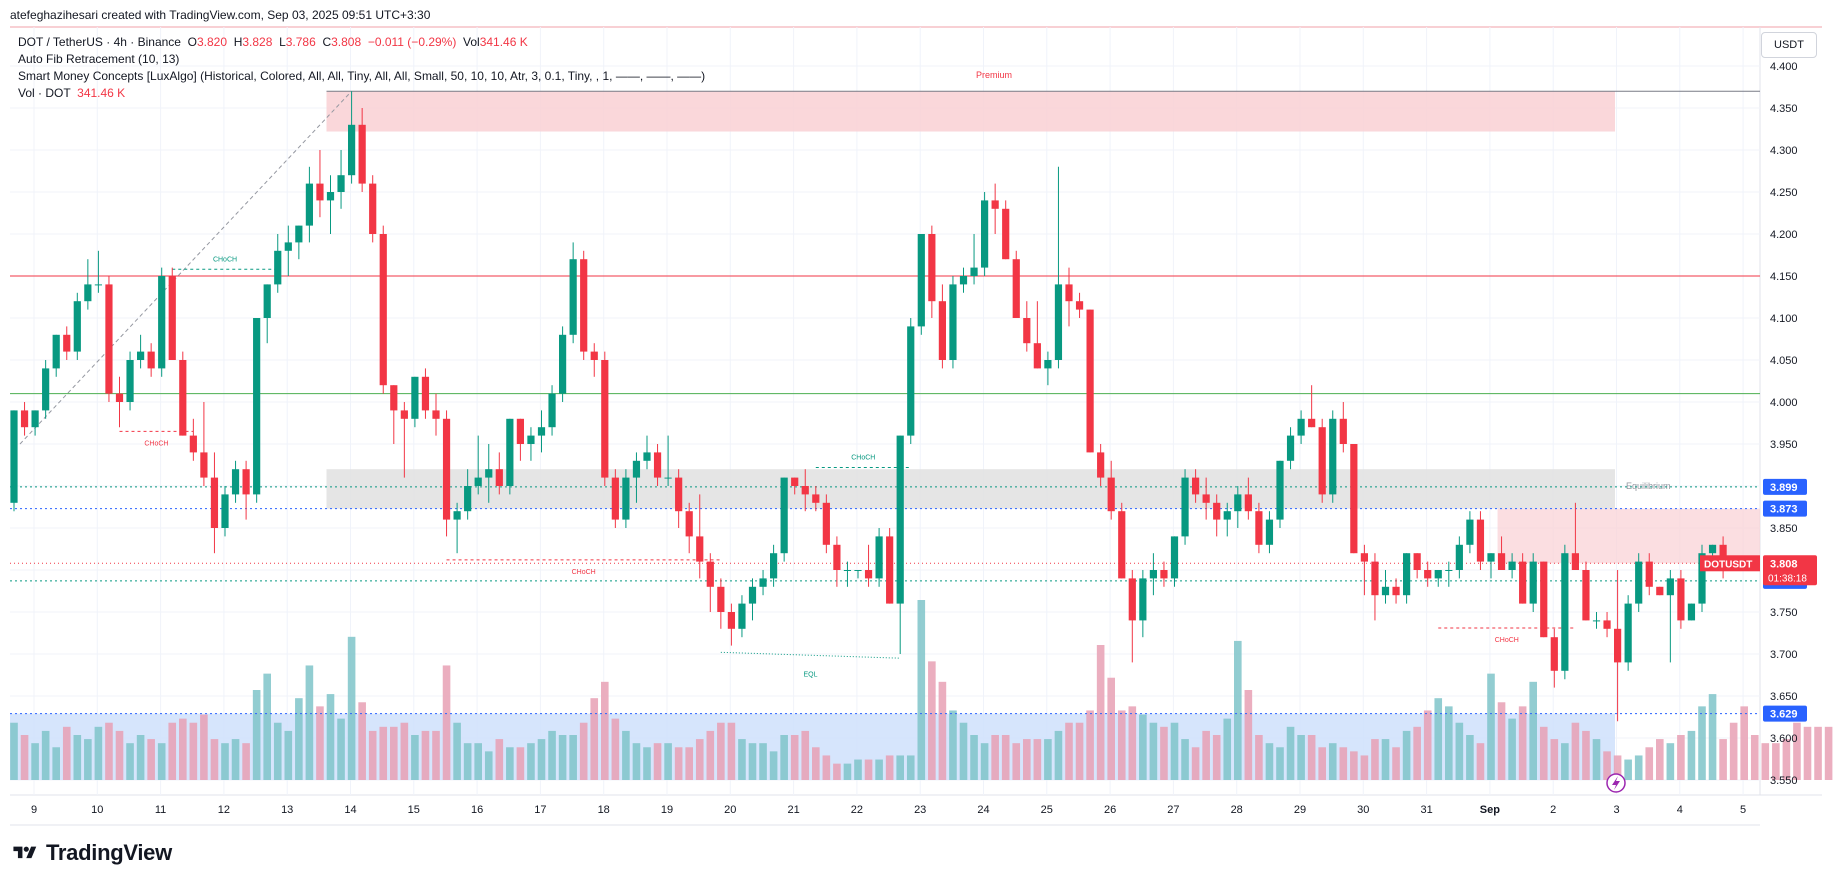 The width and height of the screenshot is (1835, 883). What do you see at coordinates (224, 810) in the screenshot?
I see `x-tick-label: 12` at bounding box center [224, 810].